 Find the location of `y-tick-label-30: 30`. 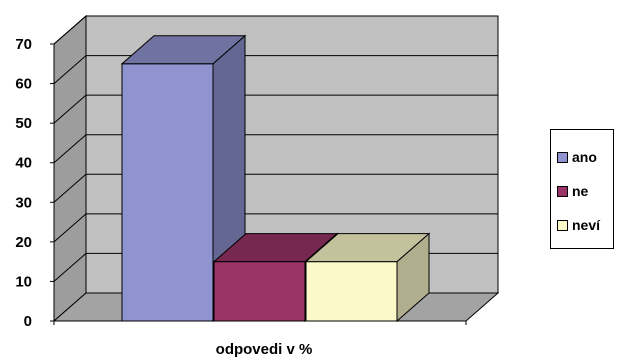

y-tick-label-30: 30 is located at coordinates (23, 202).